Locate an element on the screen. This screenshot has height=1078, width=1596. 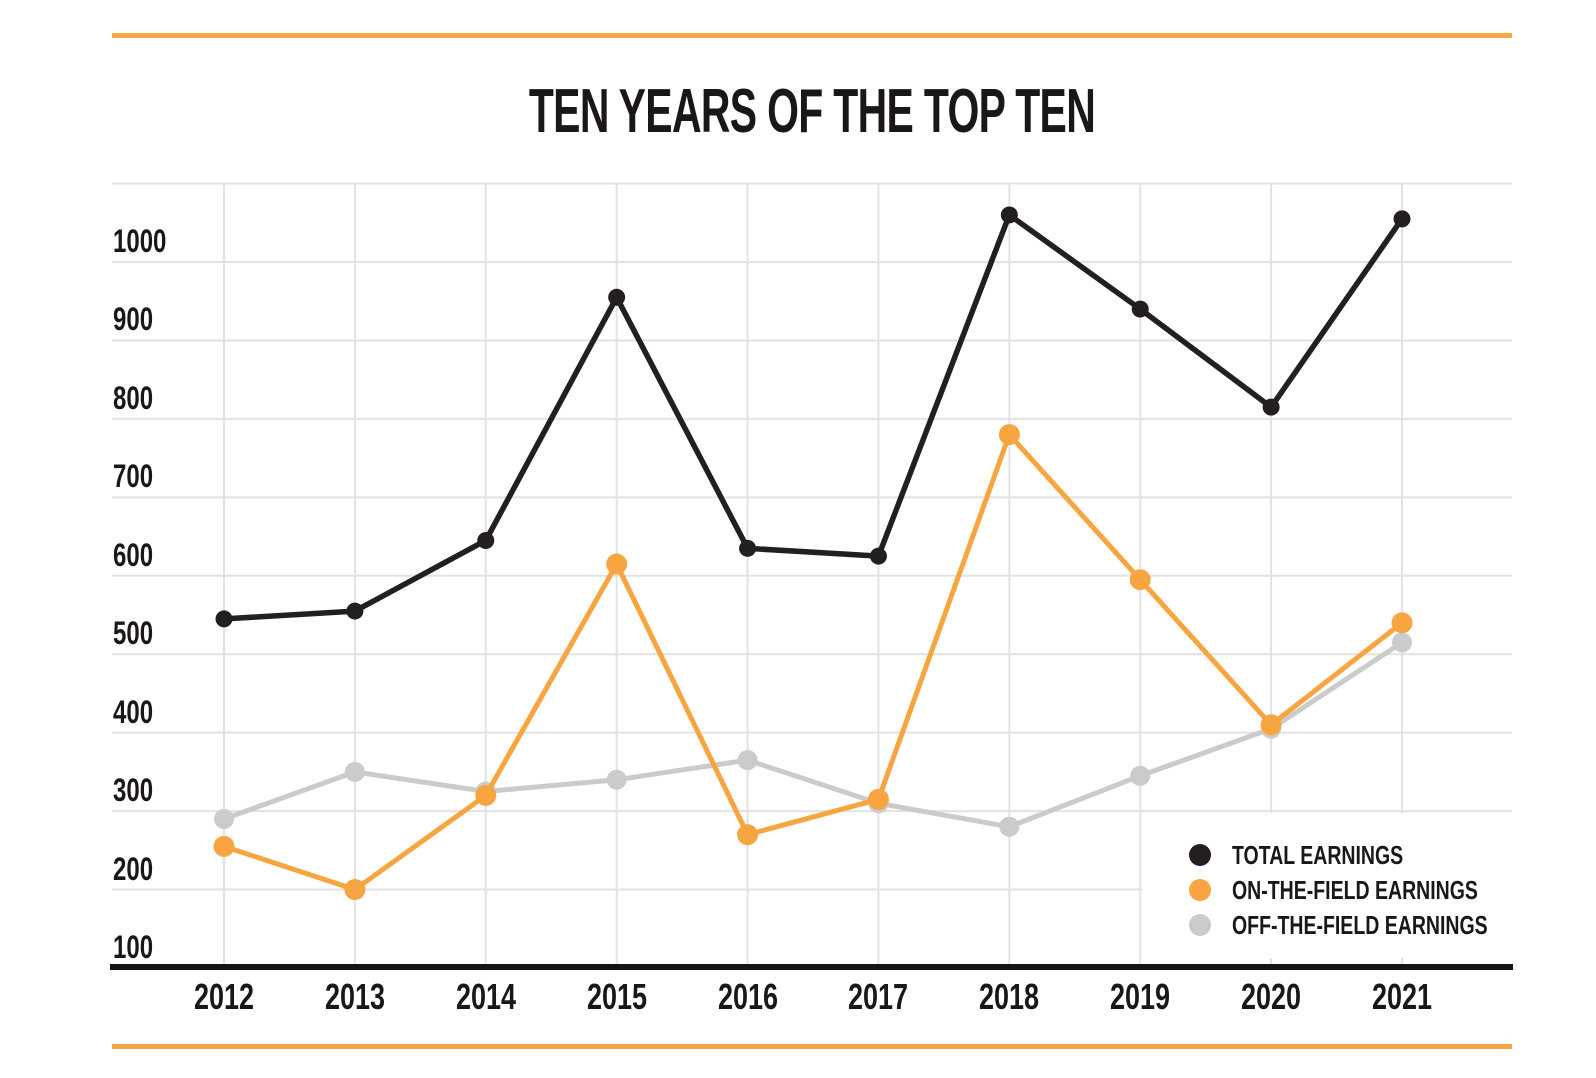
x-tick-label-2017: 2017 is located at coordinates (878, 996).